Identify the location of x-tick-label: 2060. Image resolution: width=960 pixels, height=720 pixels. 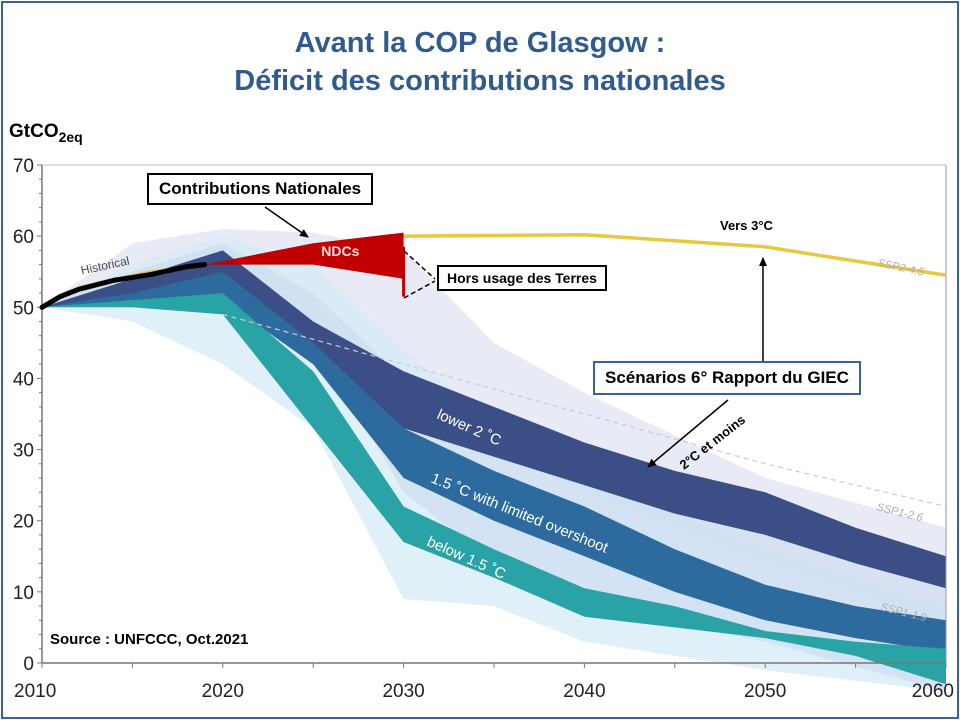
(933, 691).